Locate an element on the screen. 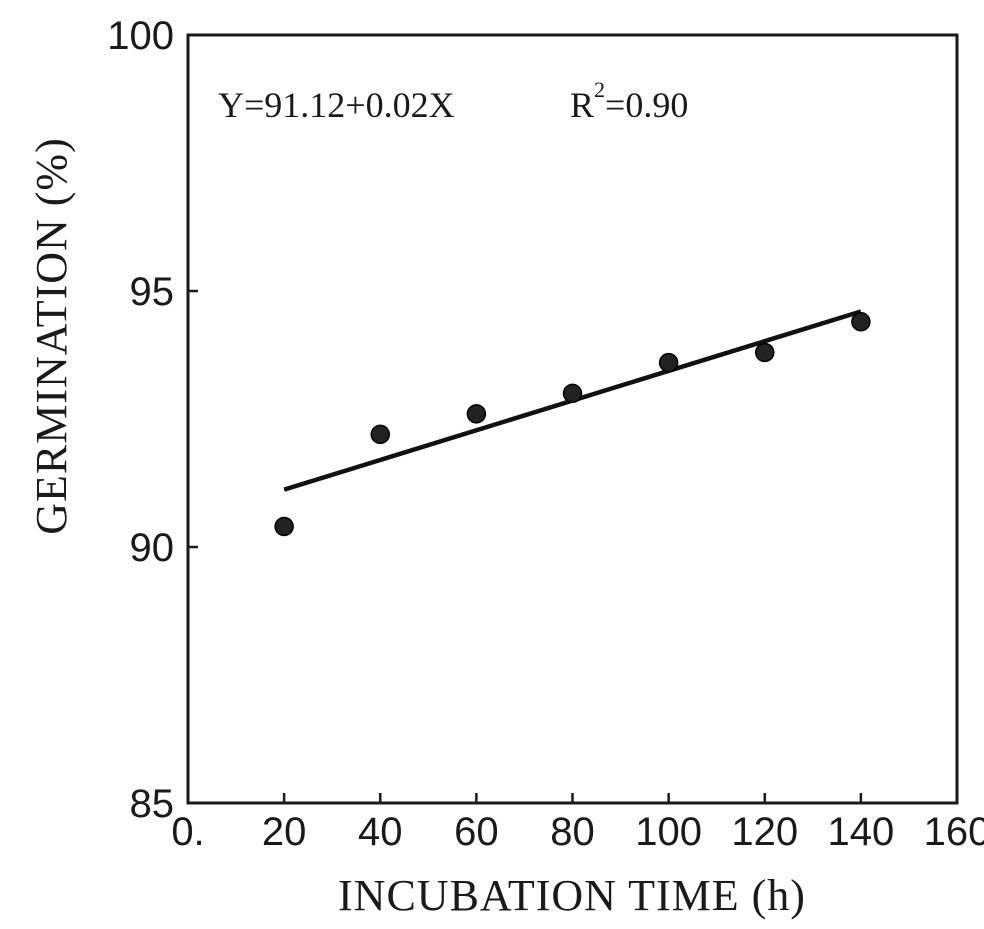 This screenshot has width=984, height=929. x-tick-label: 120 is located at coordinates (764, 832).